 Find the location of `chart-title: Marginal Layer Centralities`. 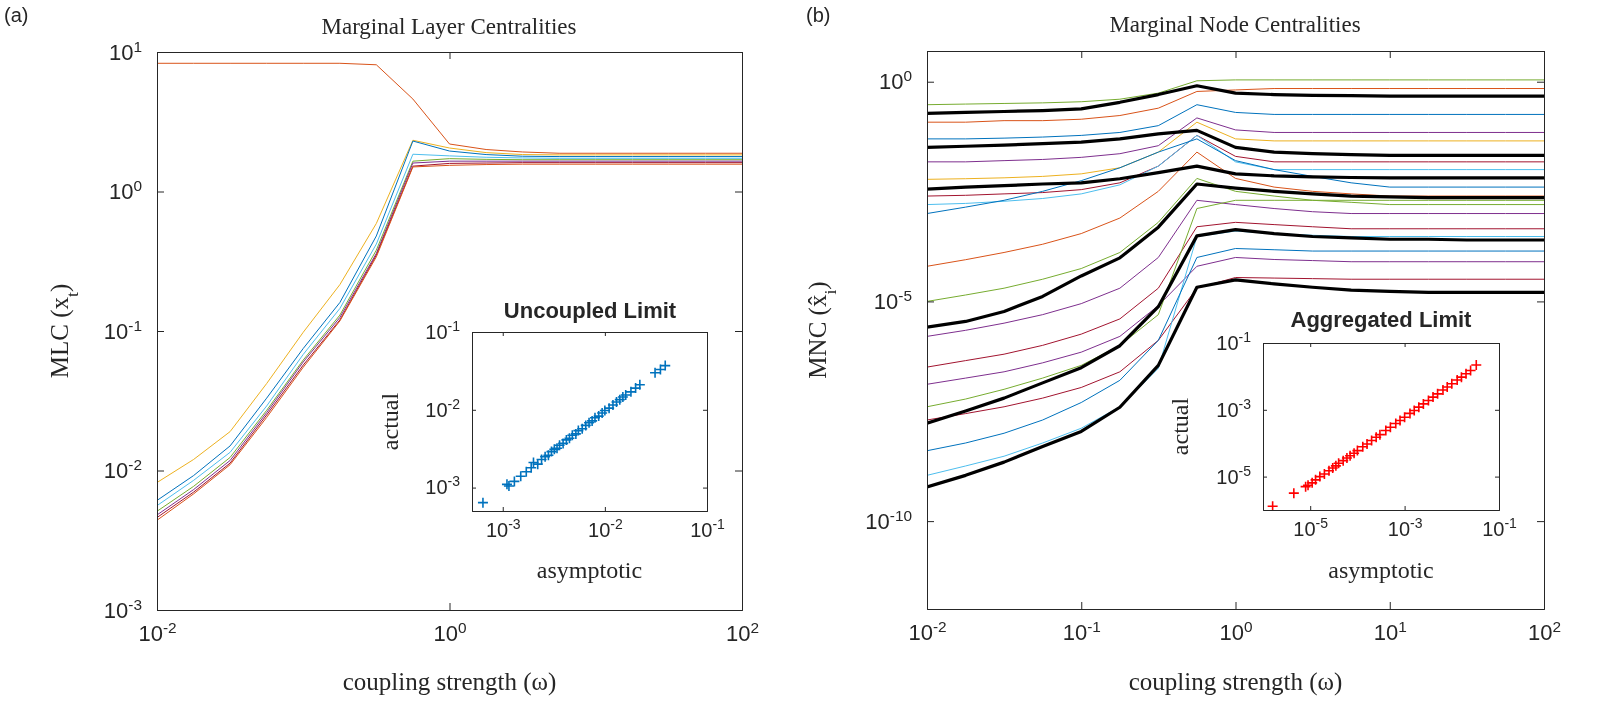

chart-title: Marginal Layer Centralities is located at coordinates (449, 26).